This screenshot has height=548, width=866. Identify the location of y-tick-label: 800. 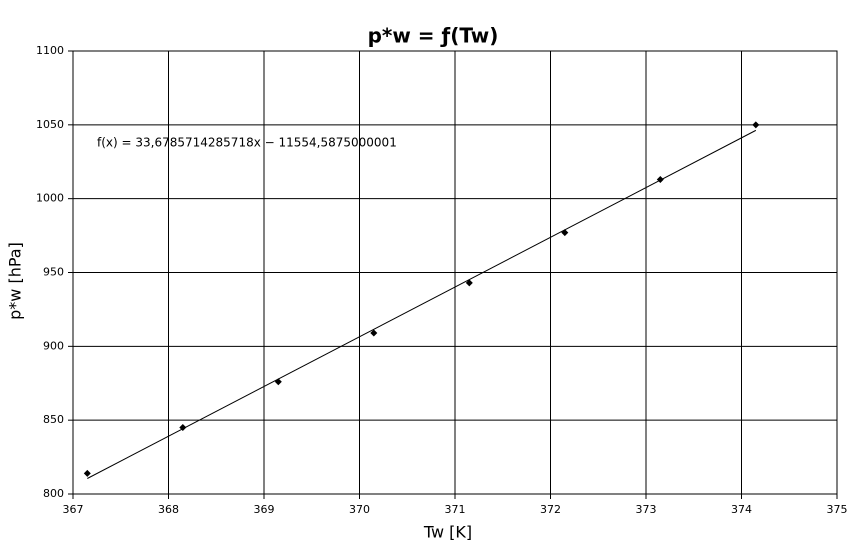
(53, 493).